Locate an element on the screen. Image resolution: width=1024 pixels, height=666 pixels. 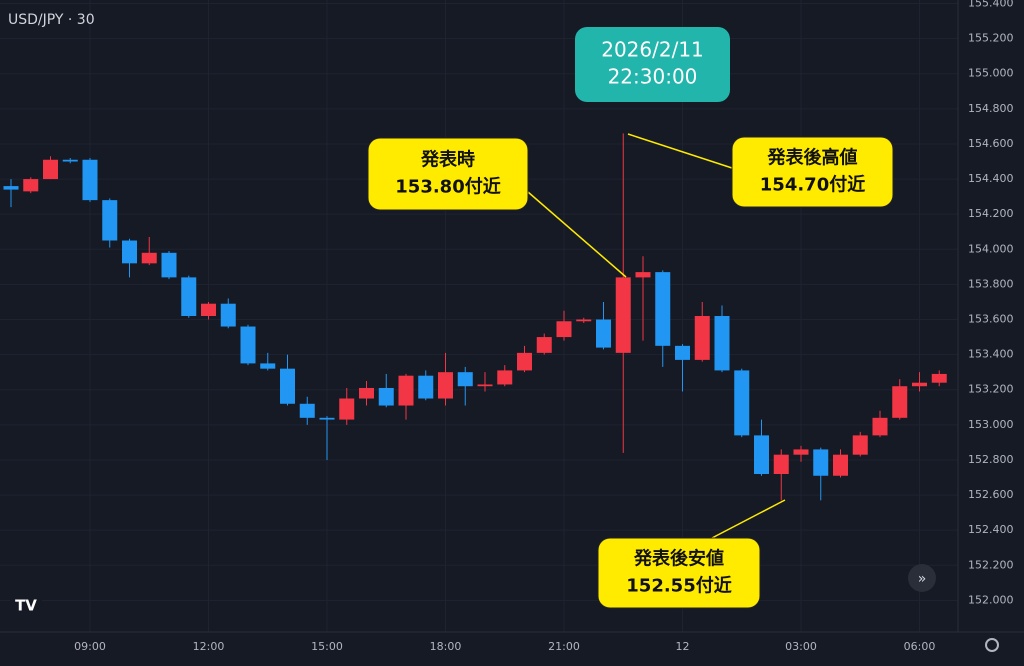
callout-text: 発表後安値 is located at coordinates (678, 559).